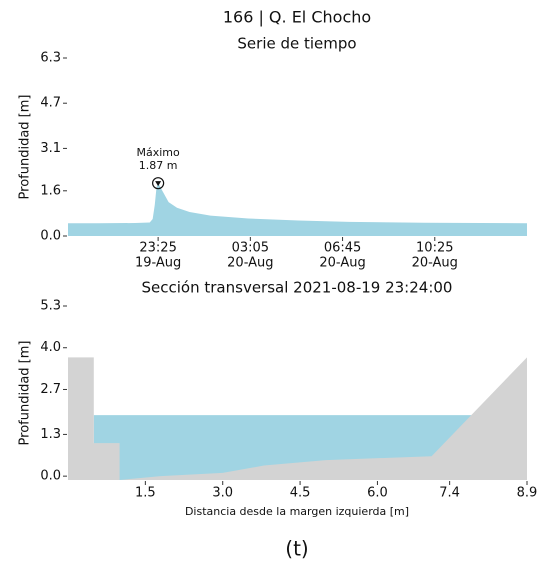 The height and width of the screenshot is (569, 542). What do you see at coordinates (342, 248) in the screenshot?
I see `x-tick-label: 06:45` at bounding box center [342, 248].